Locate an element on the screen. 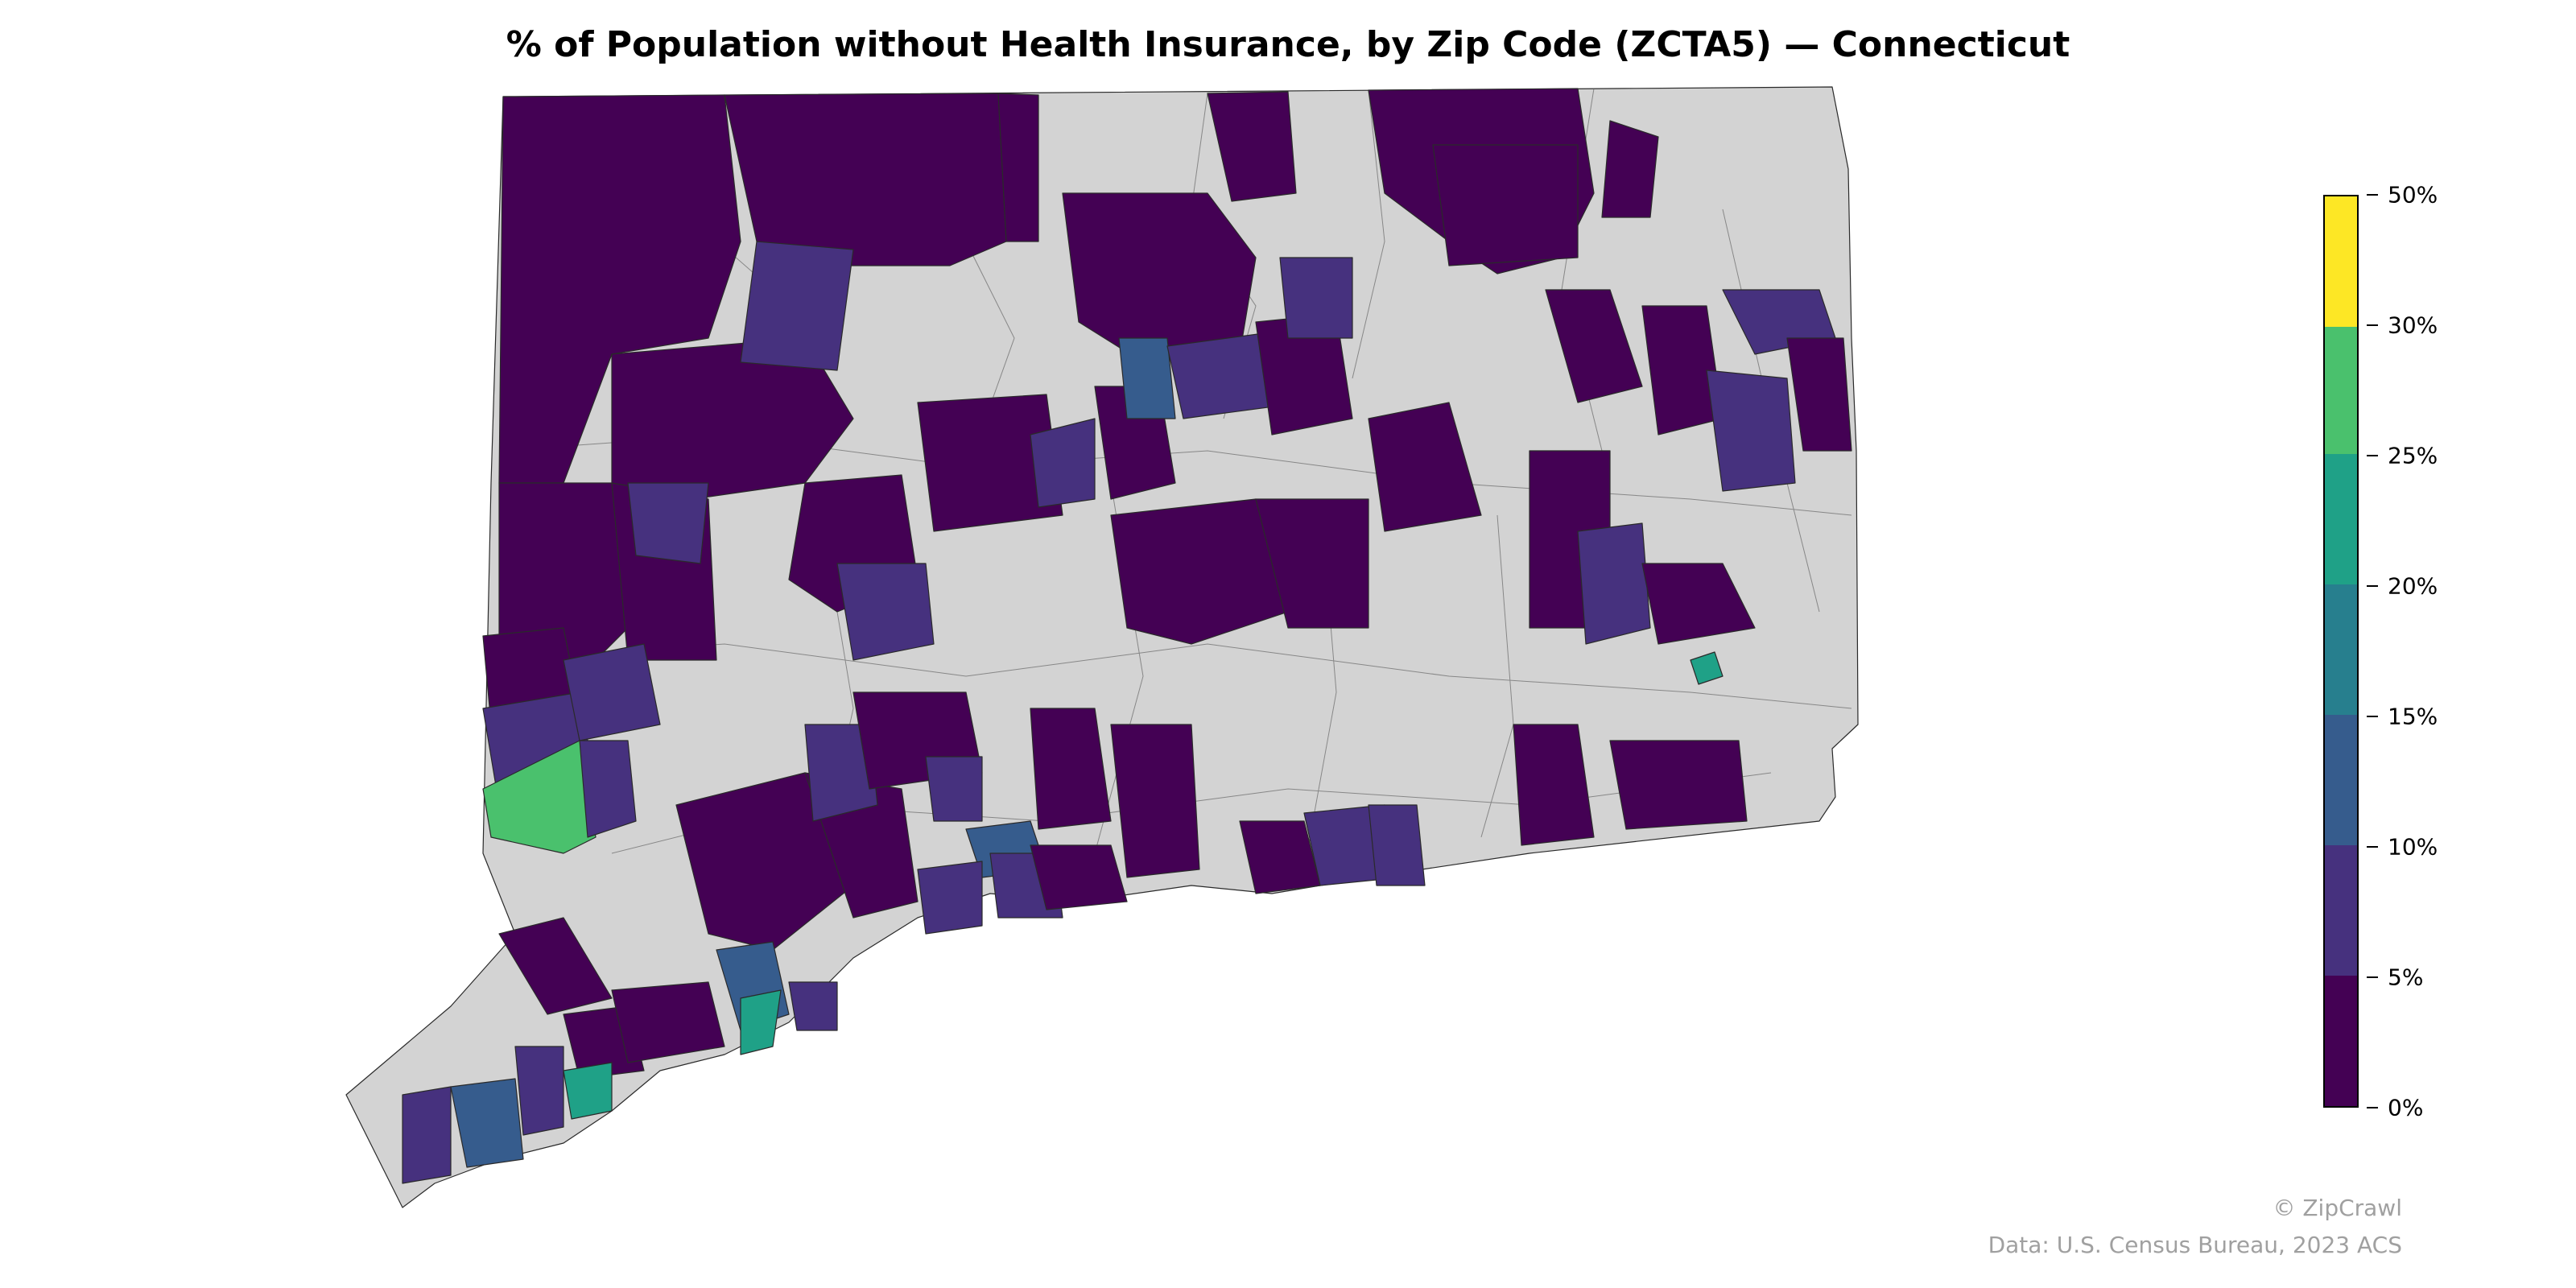 This screenshot has height=1288, width=2576. colorbar-band-0pct is located at coordinates (2341, 1040).